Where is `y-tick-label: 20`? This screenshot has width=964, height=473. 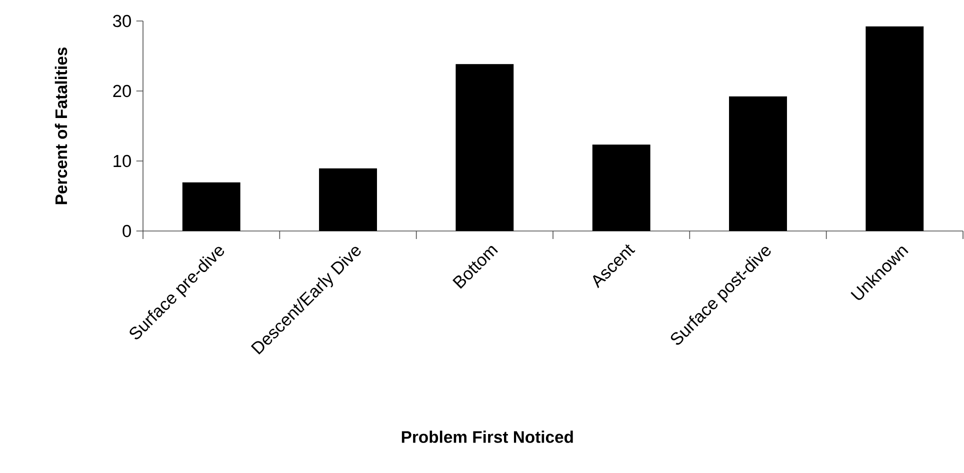
y-tick-label: 20 is located at coordinates (122, 91).